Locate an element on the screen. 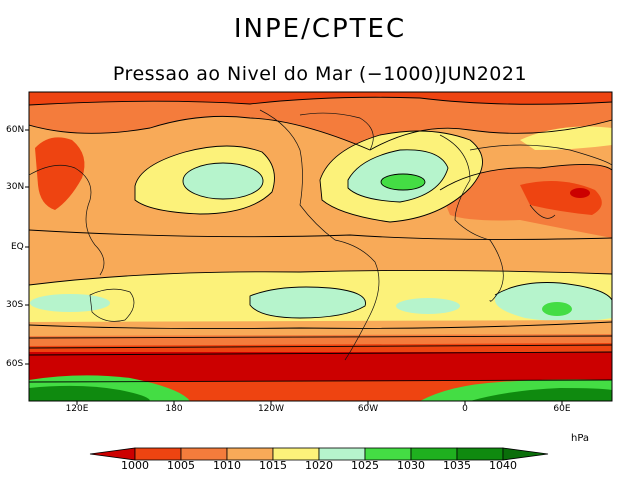  colorbar-label: 1000 is located at coordinates (135, 465).